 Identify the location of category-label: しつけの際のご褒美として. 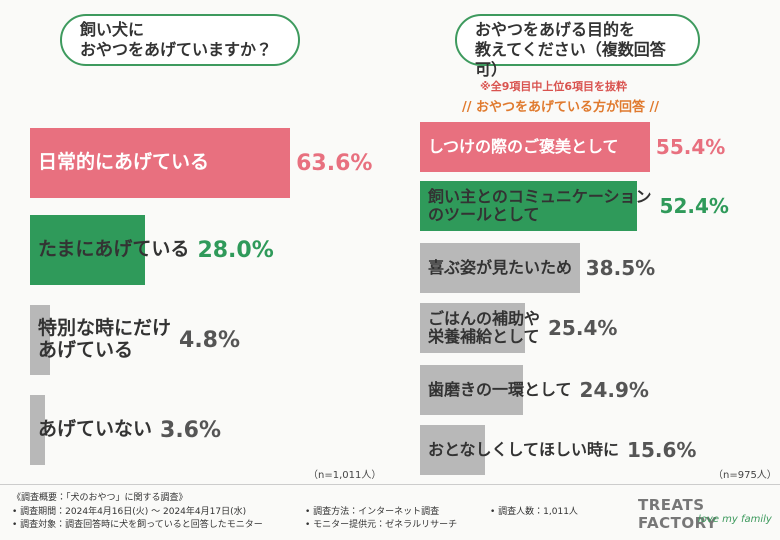
(523, 146).